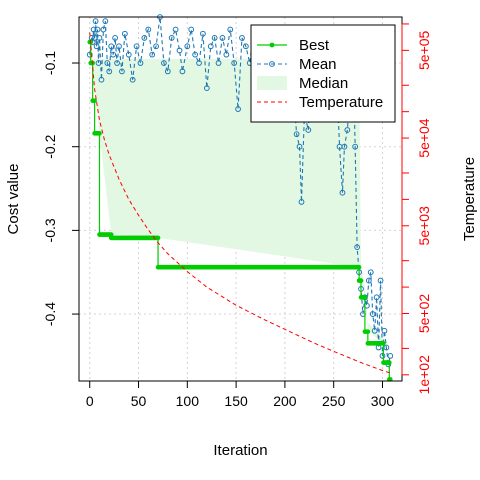 The height and width of the screenshot is (480, 480). I want to click on legend-median-swatch, so click(272, 83).